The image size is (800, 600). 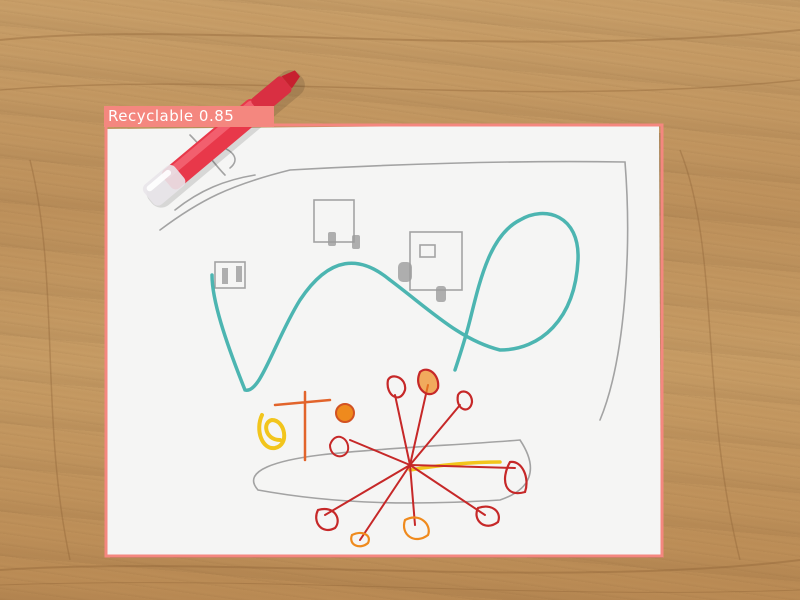 I want to click on crayon-drawing, so click(x=392, y=458).